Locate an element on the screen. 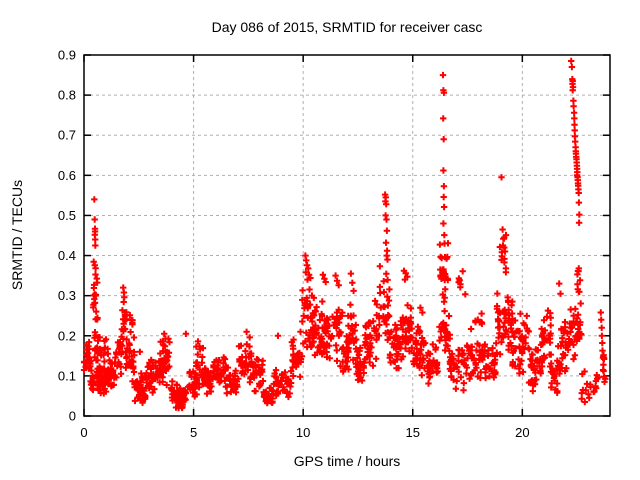 The height and width of the screenshot is (480, 640). y-tick-label: 0.7 is located at coordinates (67, 135).